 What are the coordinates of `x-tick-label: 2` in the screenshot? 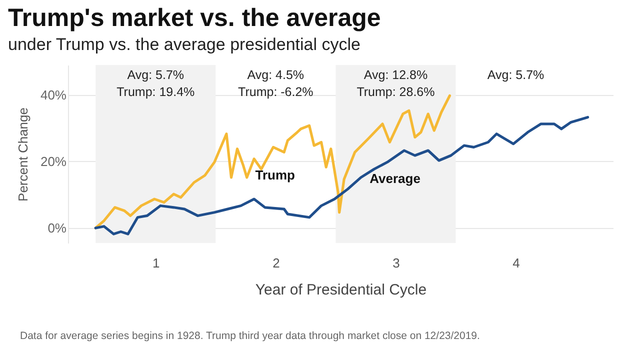 It's located at (276, 263).